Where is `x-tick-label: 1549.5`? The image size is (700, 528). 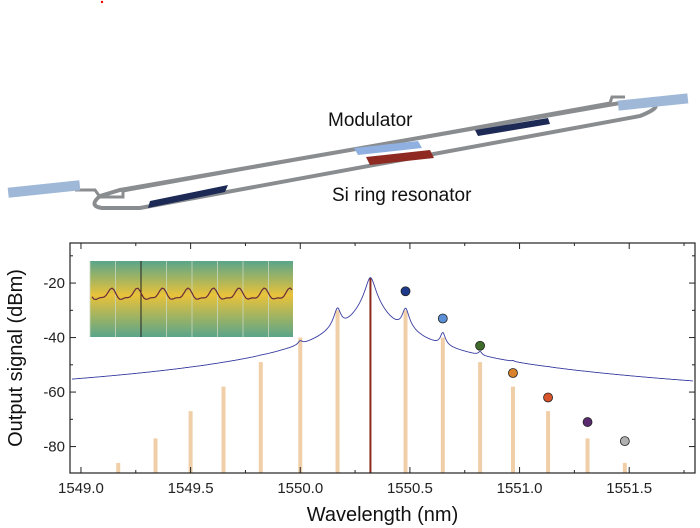
x-tick-label: 1549.5 is located at coordinates (191, 488).